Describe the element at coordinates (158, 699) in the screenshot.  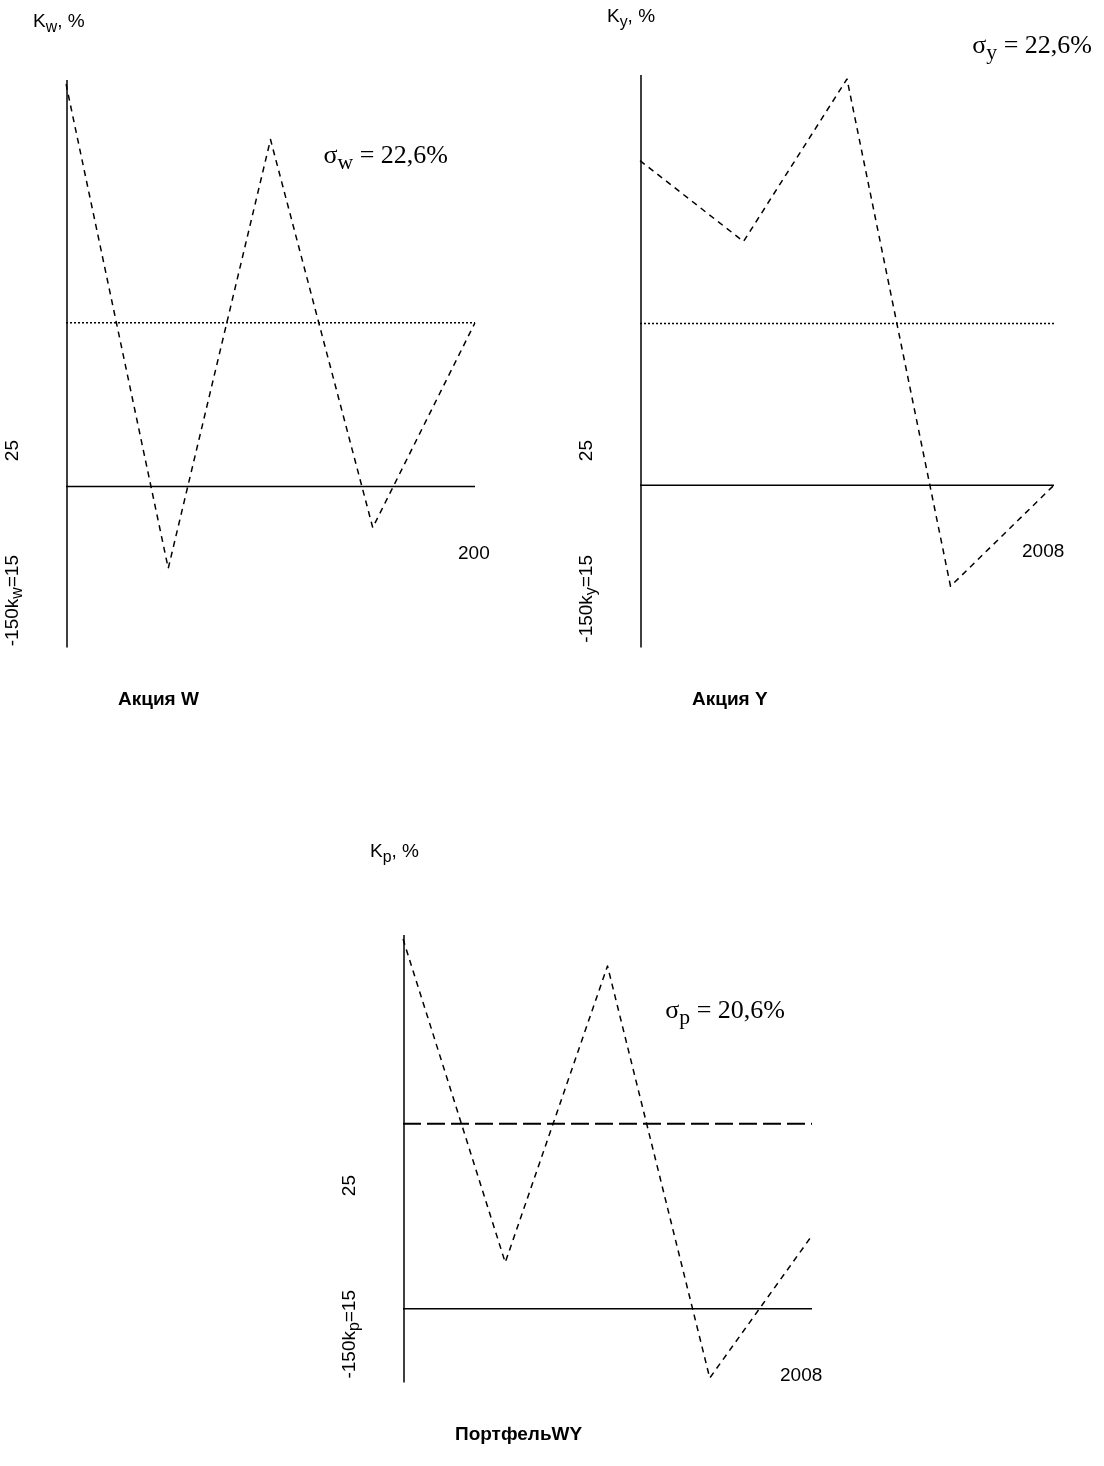
I see `text: Акция W` at that location.